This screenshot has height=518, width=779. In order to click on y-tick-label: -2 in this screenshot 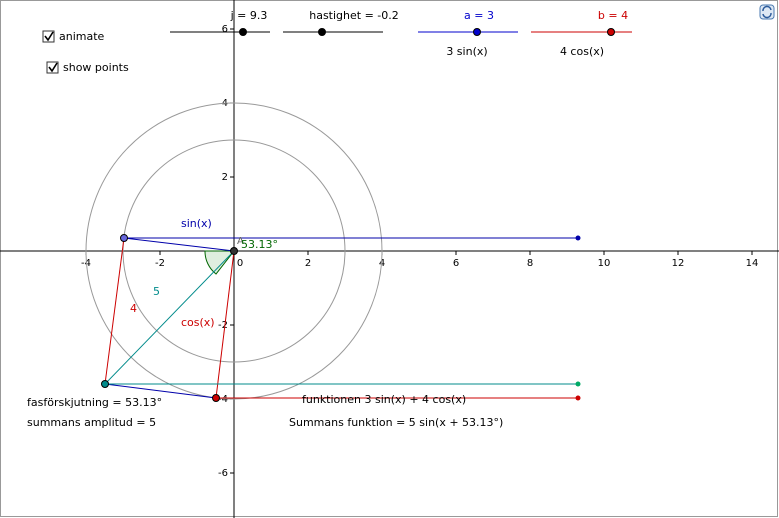, I will do `click(223, 325)`.